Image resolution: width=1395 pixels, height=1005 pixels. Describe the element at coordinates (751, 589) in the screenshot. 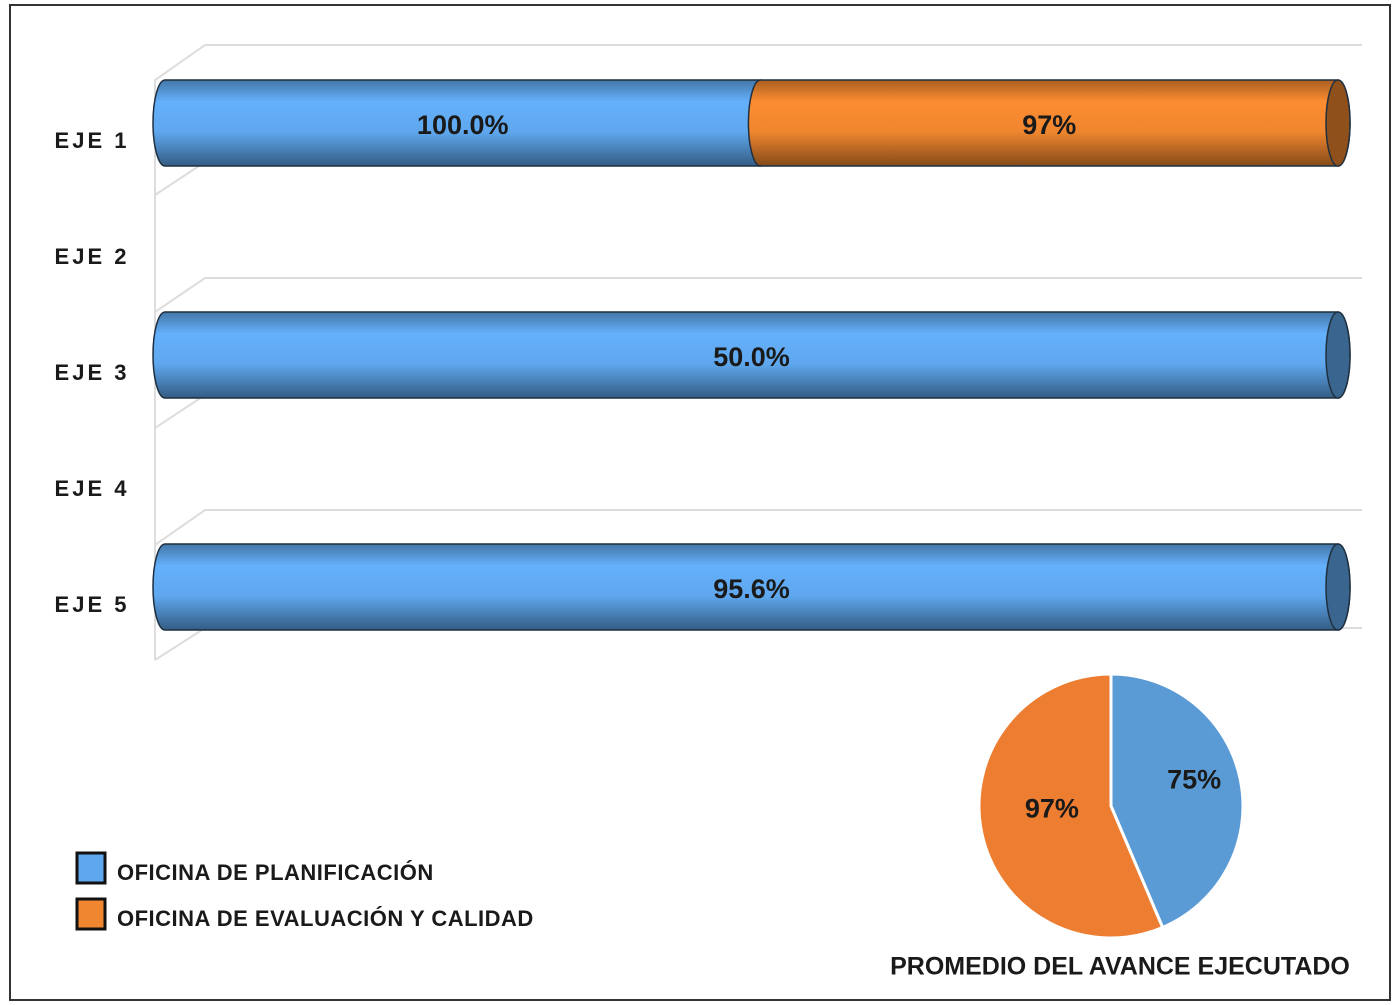

I see `data-label: 95.6%` at that location.